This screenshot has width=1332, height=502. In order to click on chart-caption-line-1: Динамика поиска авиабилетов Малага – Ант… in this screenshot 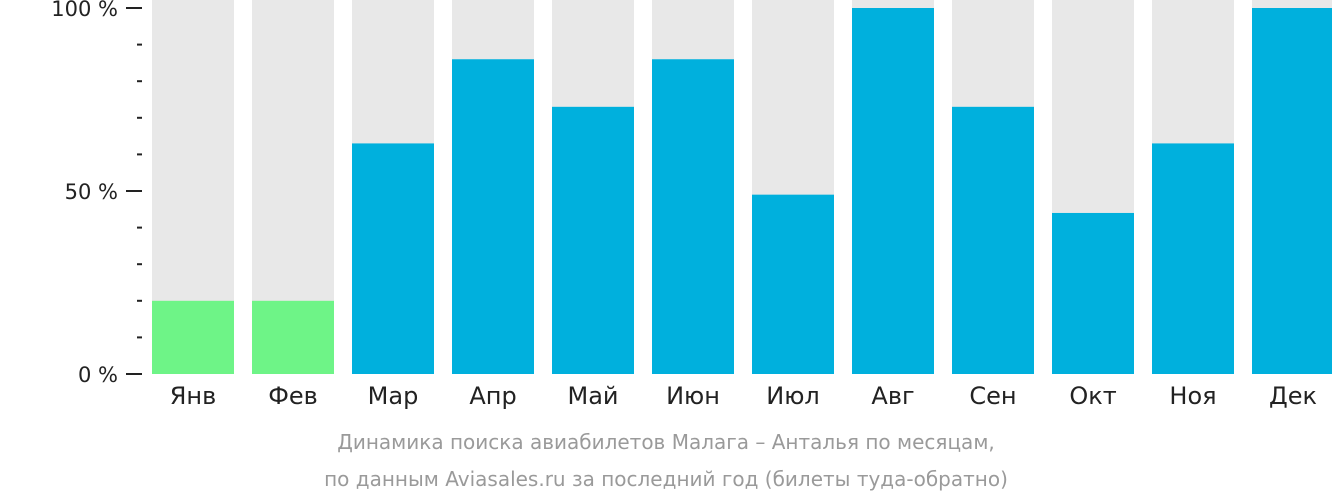, I will do `click(666, 442)`.